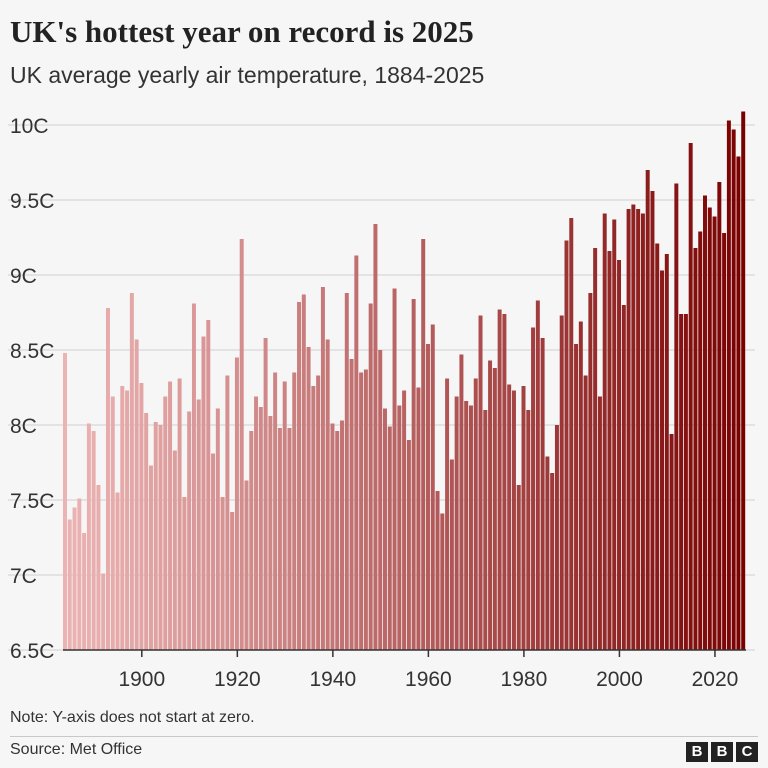 This screenshot has height=768, width=768. Describe the element at coordinates (346, 471) in the screenshot. I see `bar-1943` at that location.